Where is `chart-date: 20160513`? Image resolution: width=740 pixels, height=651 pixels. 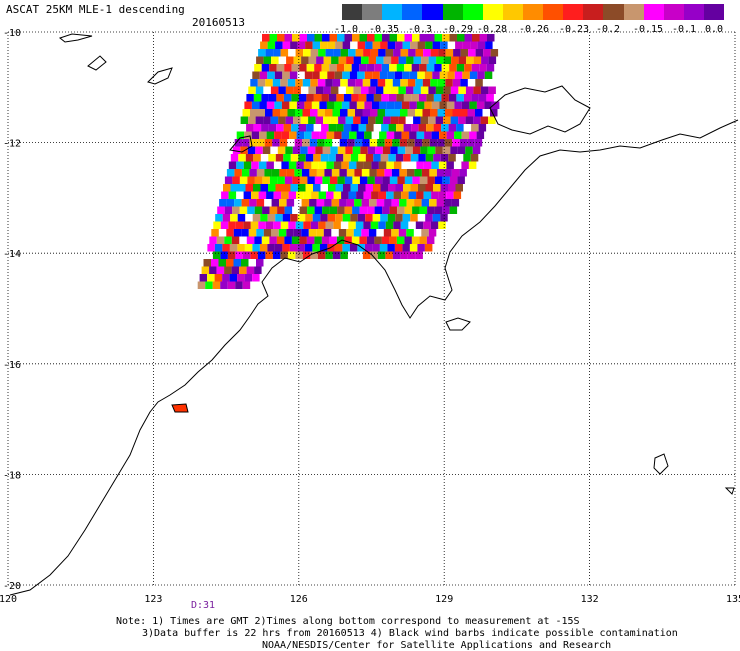
chart-date: 20160513 is located at coordinates (218, 22).